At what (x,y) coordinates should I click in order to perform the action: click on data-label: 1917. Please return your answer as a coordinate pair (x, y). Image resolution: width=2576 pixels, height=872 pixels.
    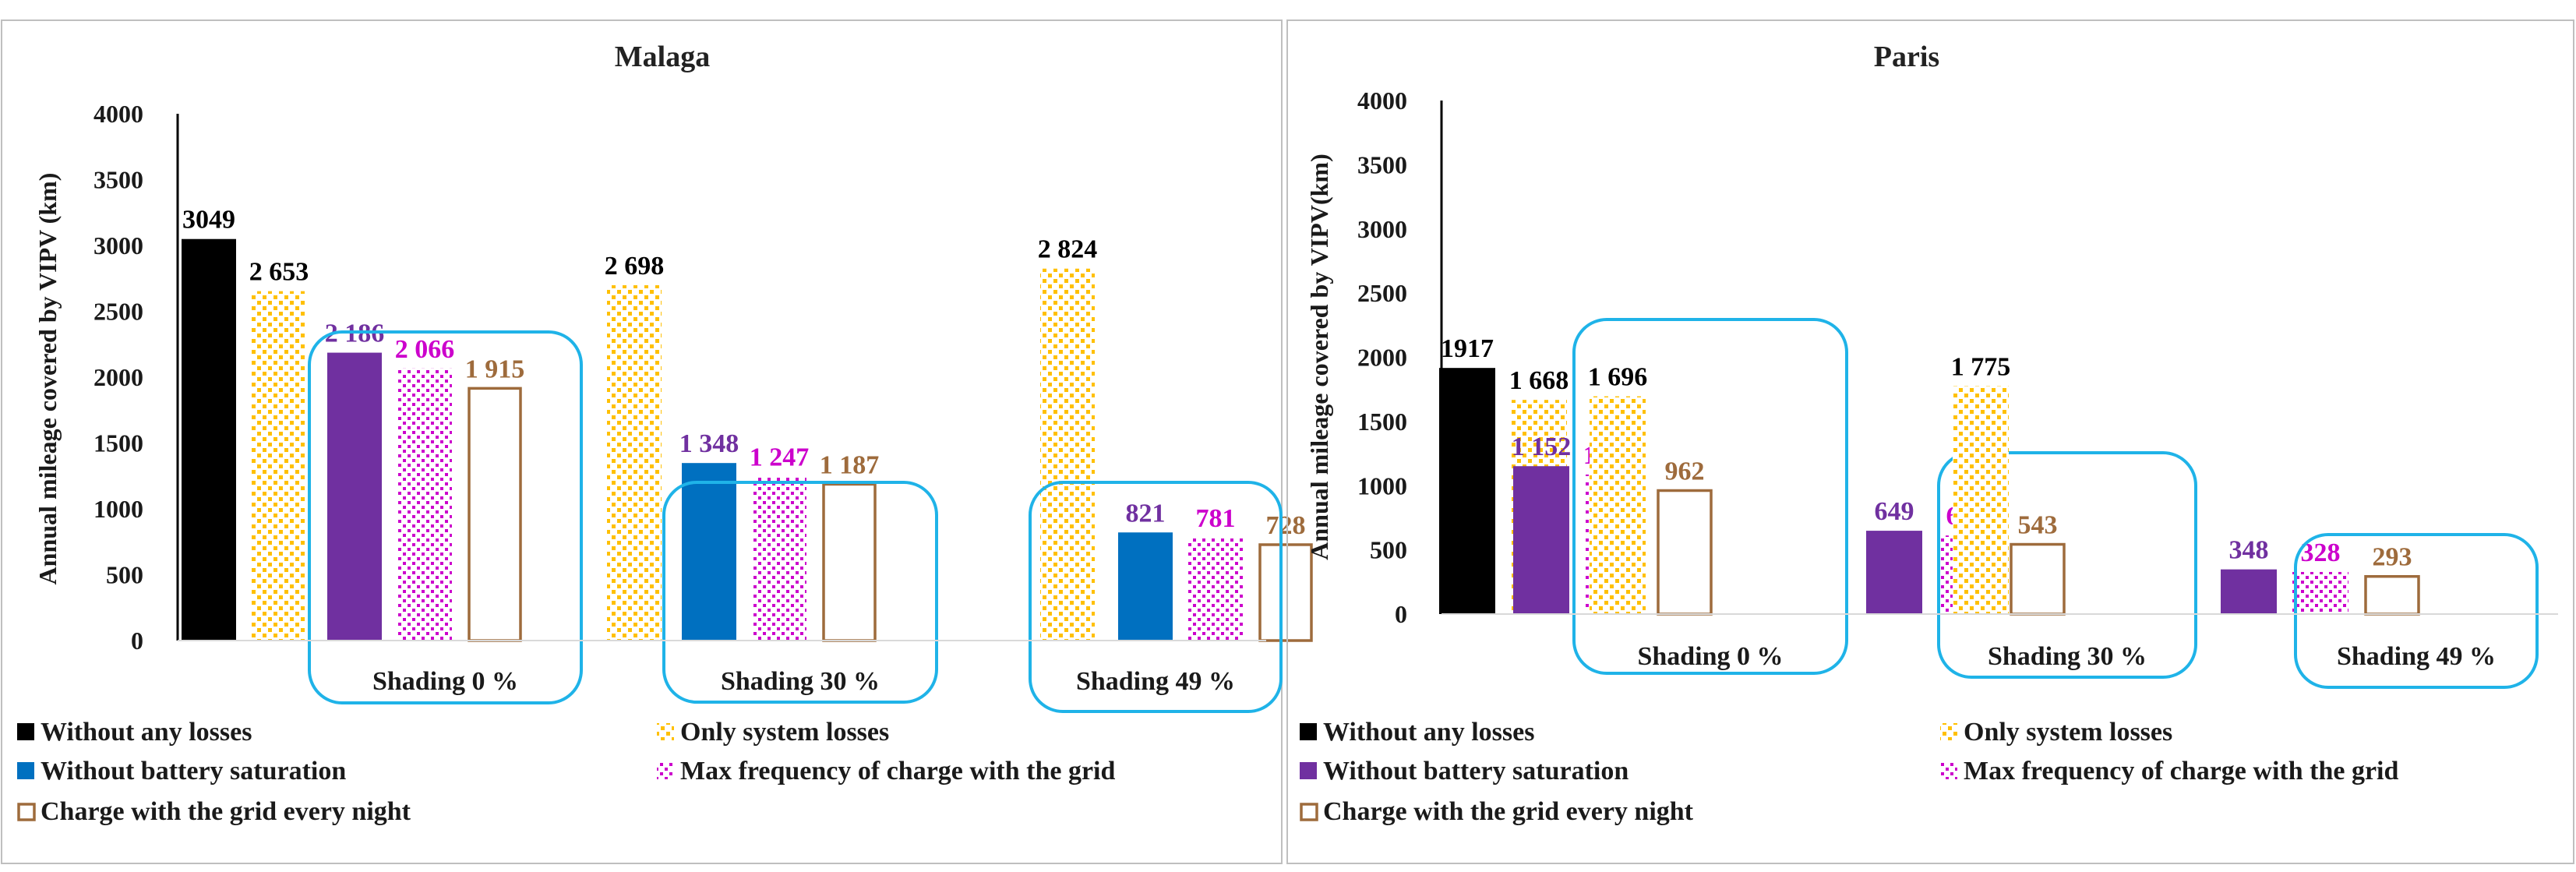
    Looking at the image, I should click on (1467, 349).